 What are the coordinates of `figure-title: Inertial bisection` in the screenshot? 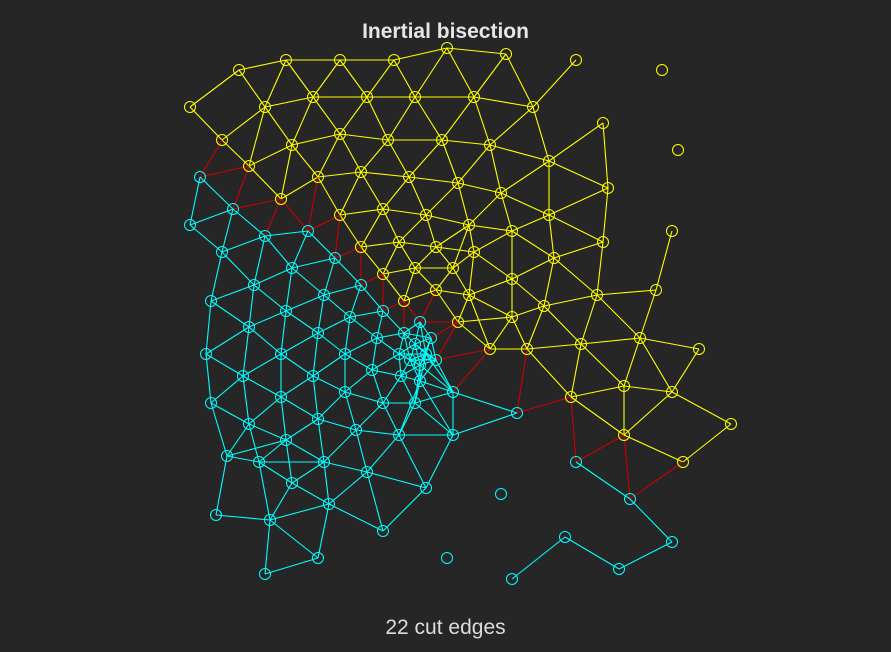 It's located at (445, 31).